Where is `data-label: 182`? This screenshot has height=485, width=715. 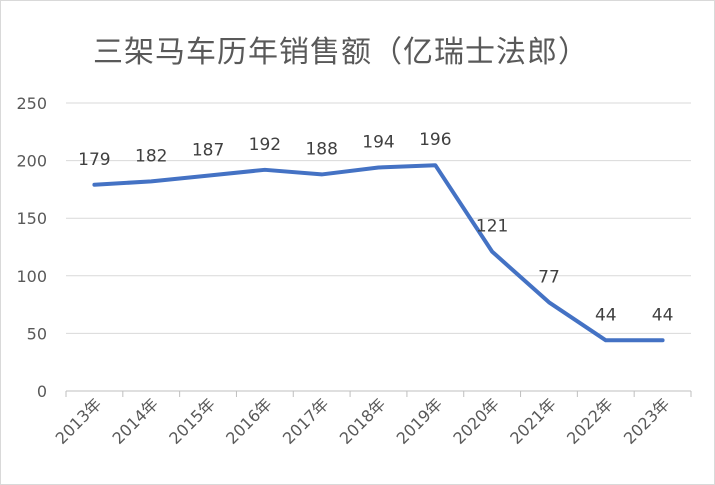
data-label: 182 is located at coordinates (151, 156).